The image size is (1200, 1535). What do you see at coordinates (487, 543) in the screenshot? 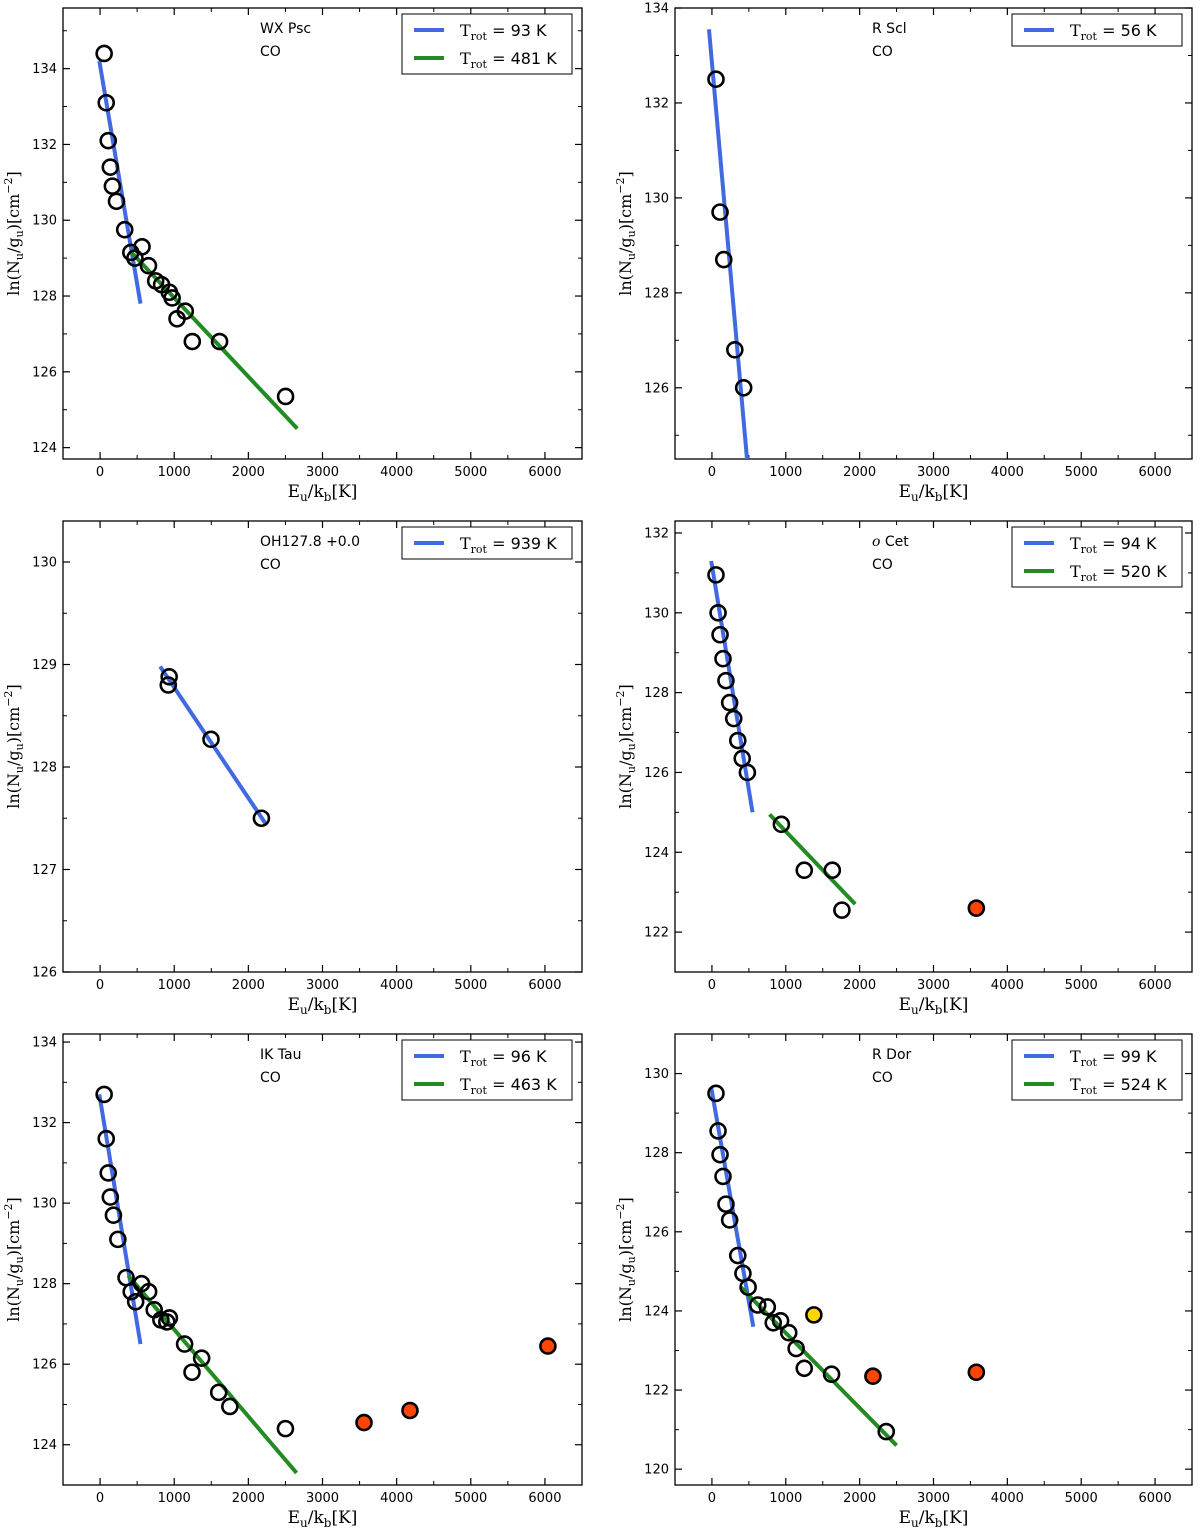
I see `legend: Trot = 939 K` at bounding box center [487, 543].